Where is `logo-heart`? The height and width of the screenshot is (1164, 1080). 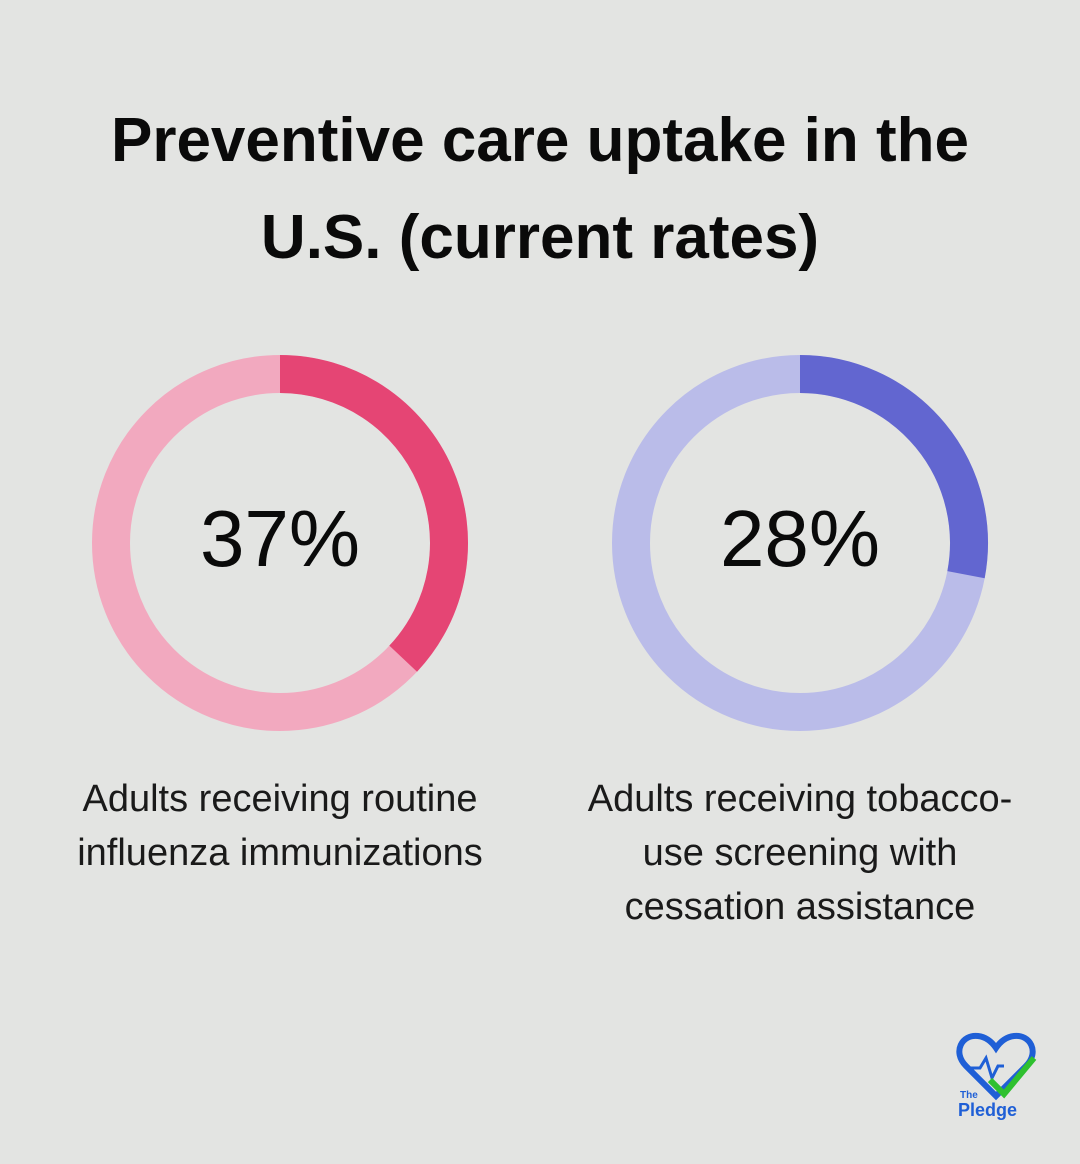 logo-heart is located at coordinates (996, 1066).